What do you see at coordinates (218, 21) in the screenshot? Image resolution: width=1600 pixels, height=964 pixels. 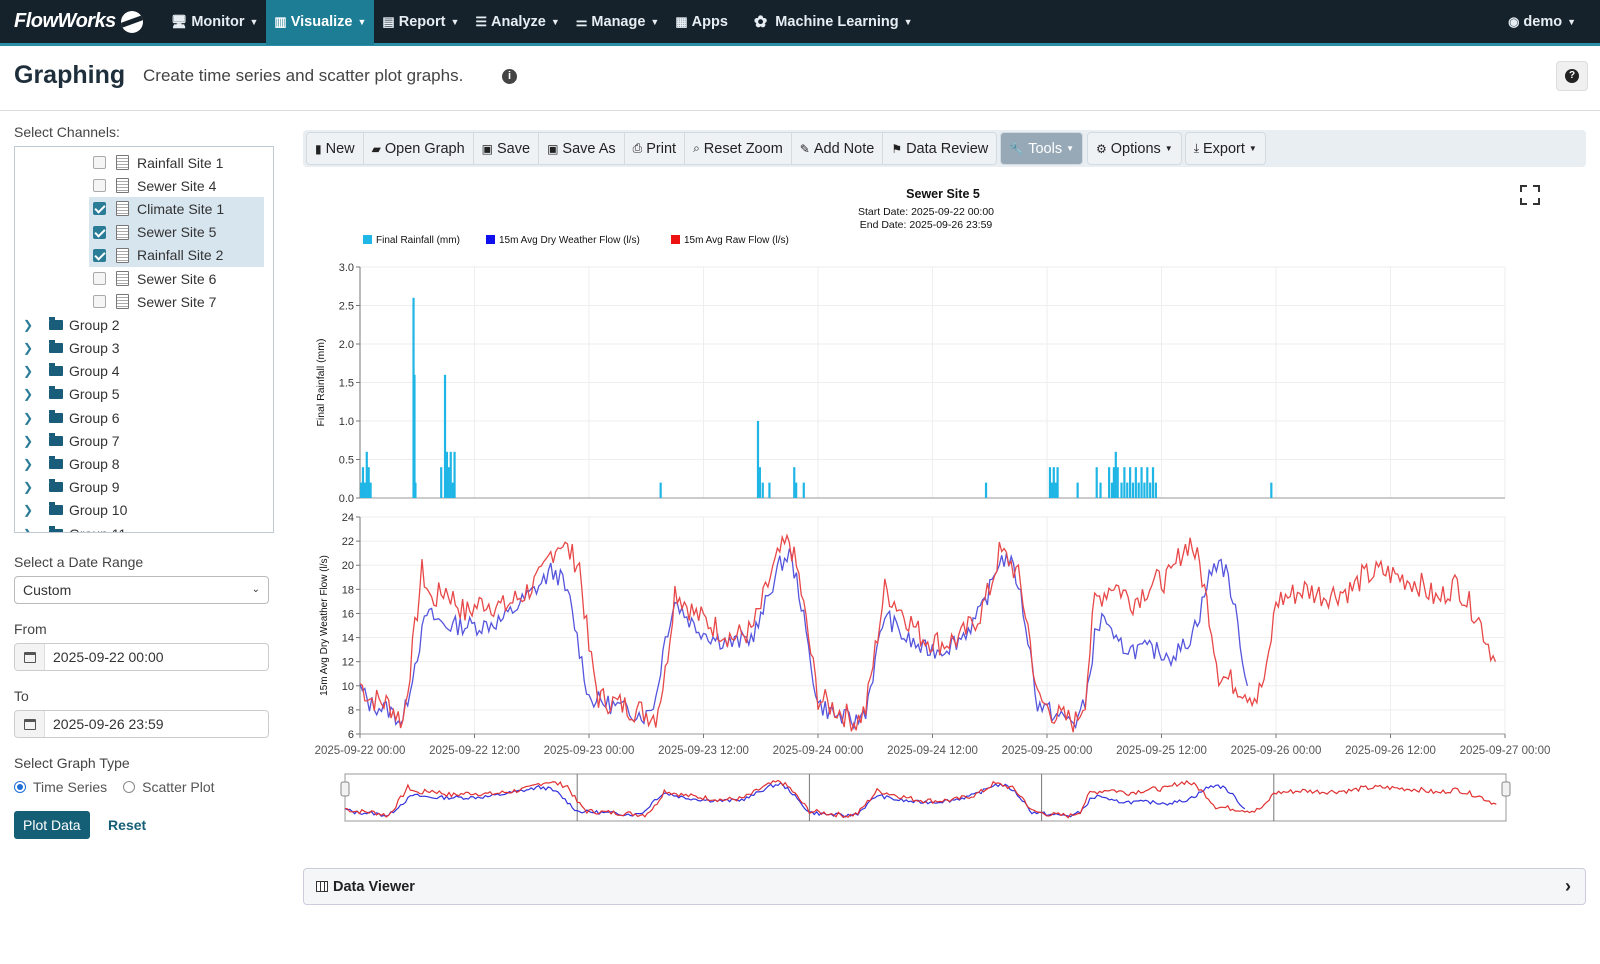 I see `nav-monitor-label: Monitor` at bounding box center [218, 21].